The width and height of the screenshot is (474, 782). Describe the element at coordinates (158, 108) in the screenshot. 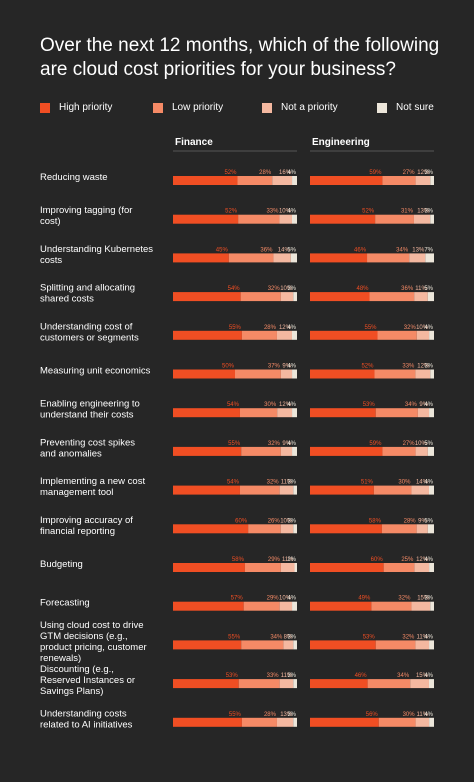

I see `legend-swatch-low-priority` at that location.